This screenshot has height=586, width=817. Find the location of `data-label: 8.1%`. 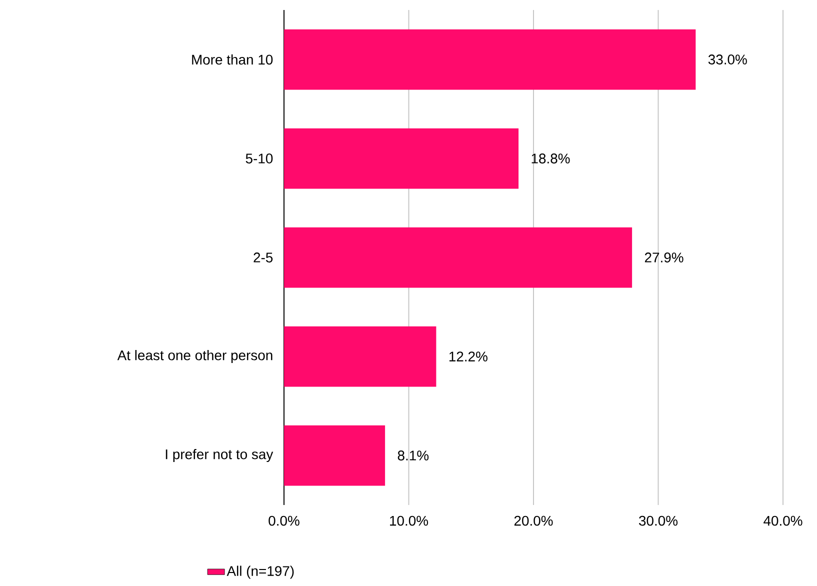

data-label: 8.1% is located at coordinates (413, 455).